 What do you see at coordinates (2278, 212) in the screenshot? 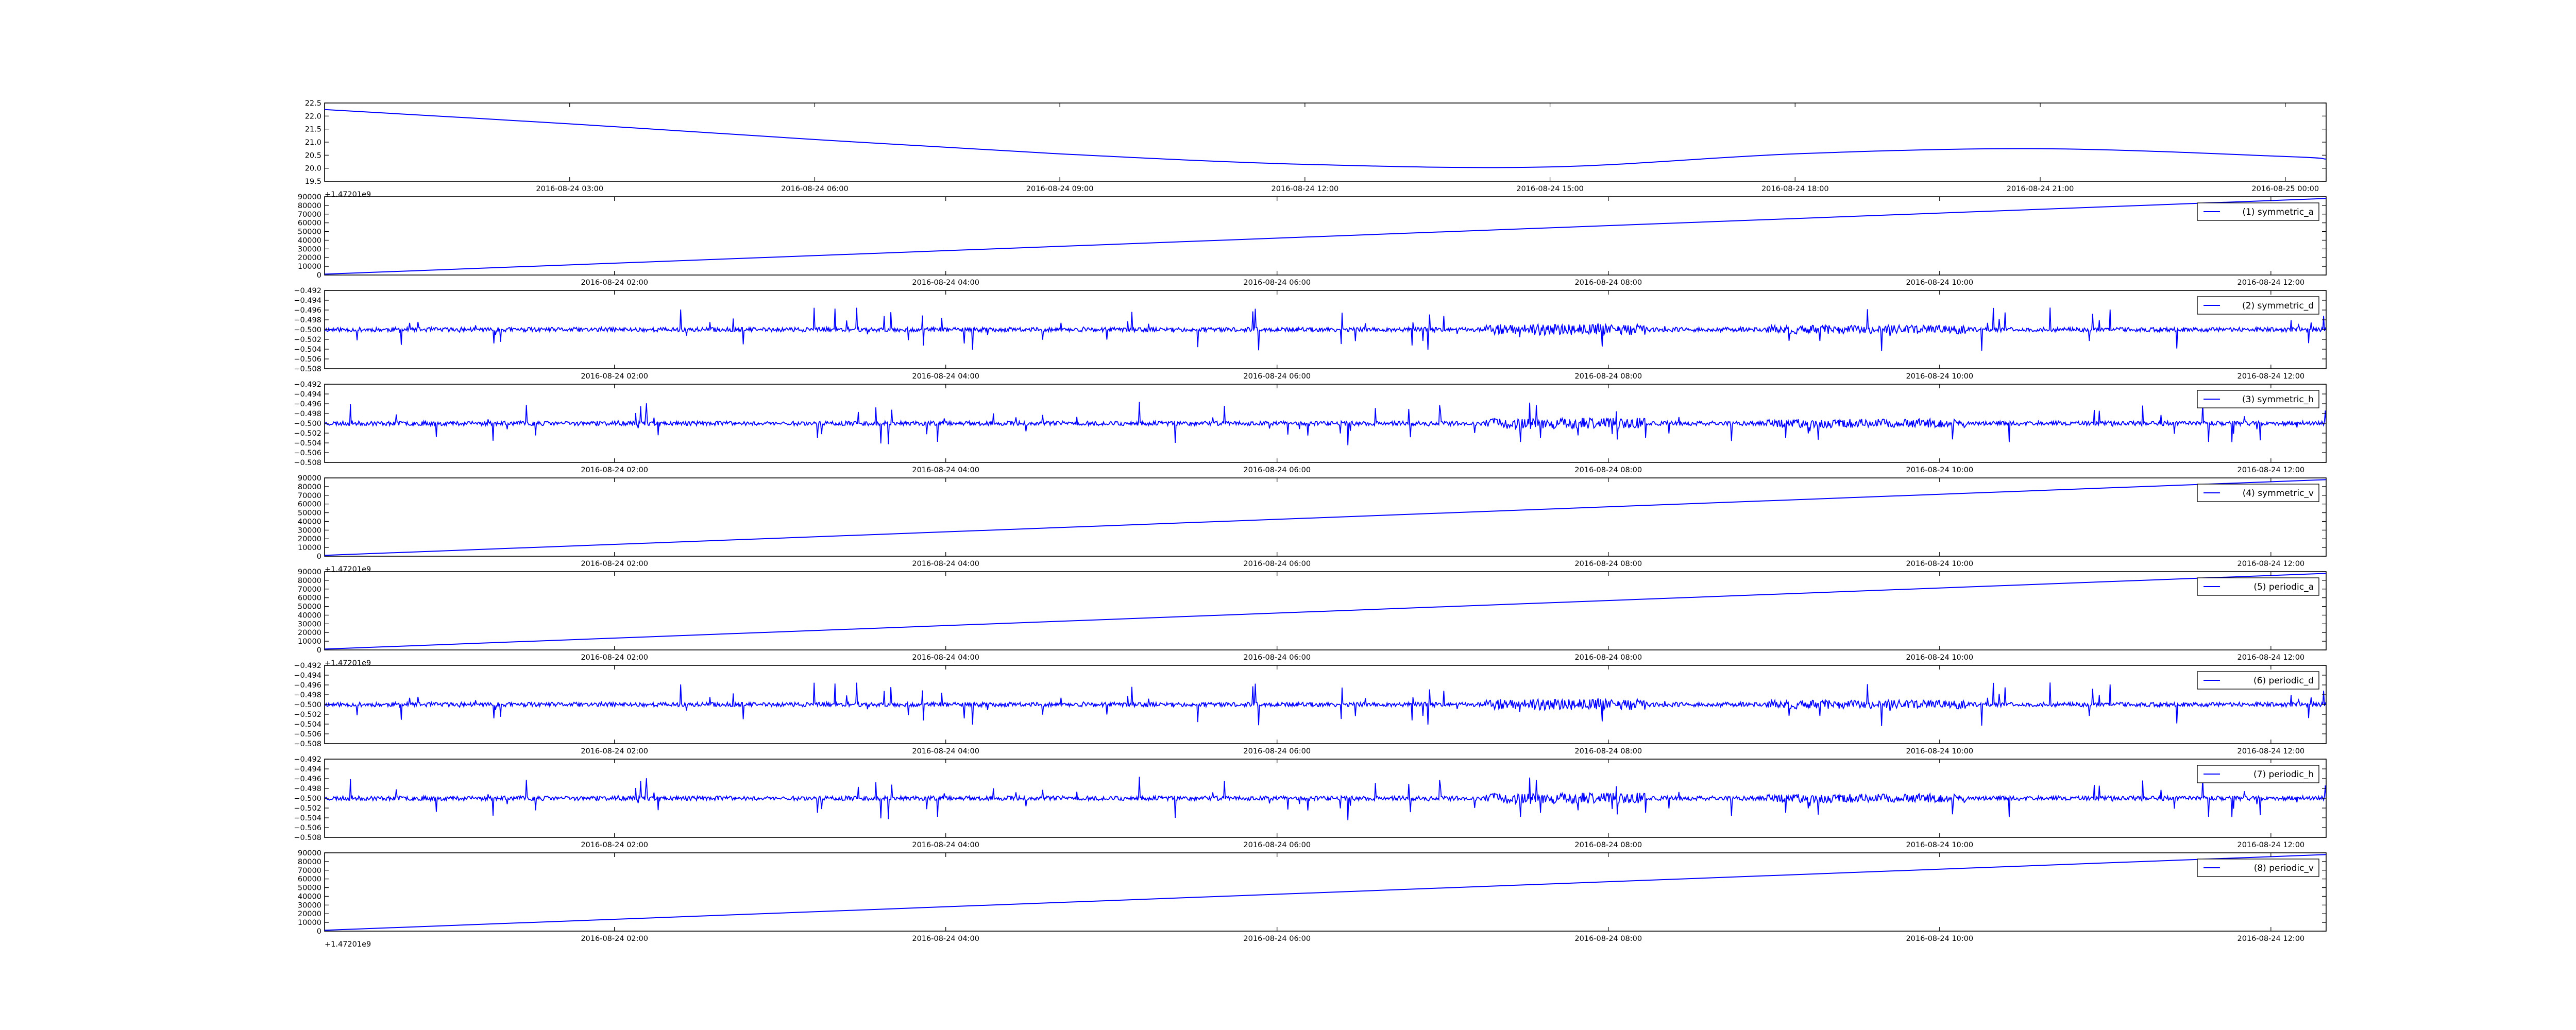
I see `legend-label: (1) symmetric_a` at bounding box center [2278, 212].